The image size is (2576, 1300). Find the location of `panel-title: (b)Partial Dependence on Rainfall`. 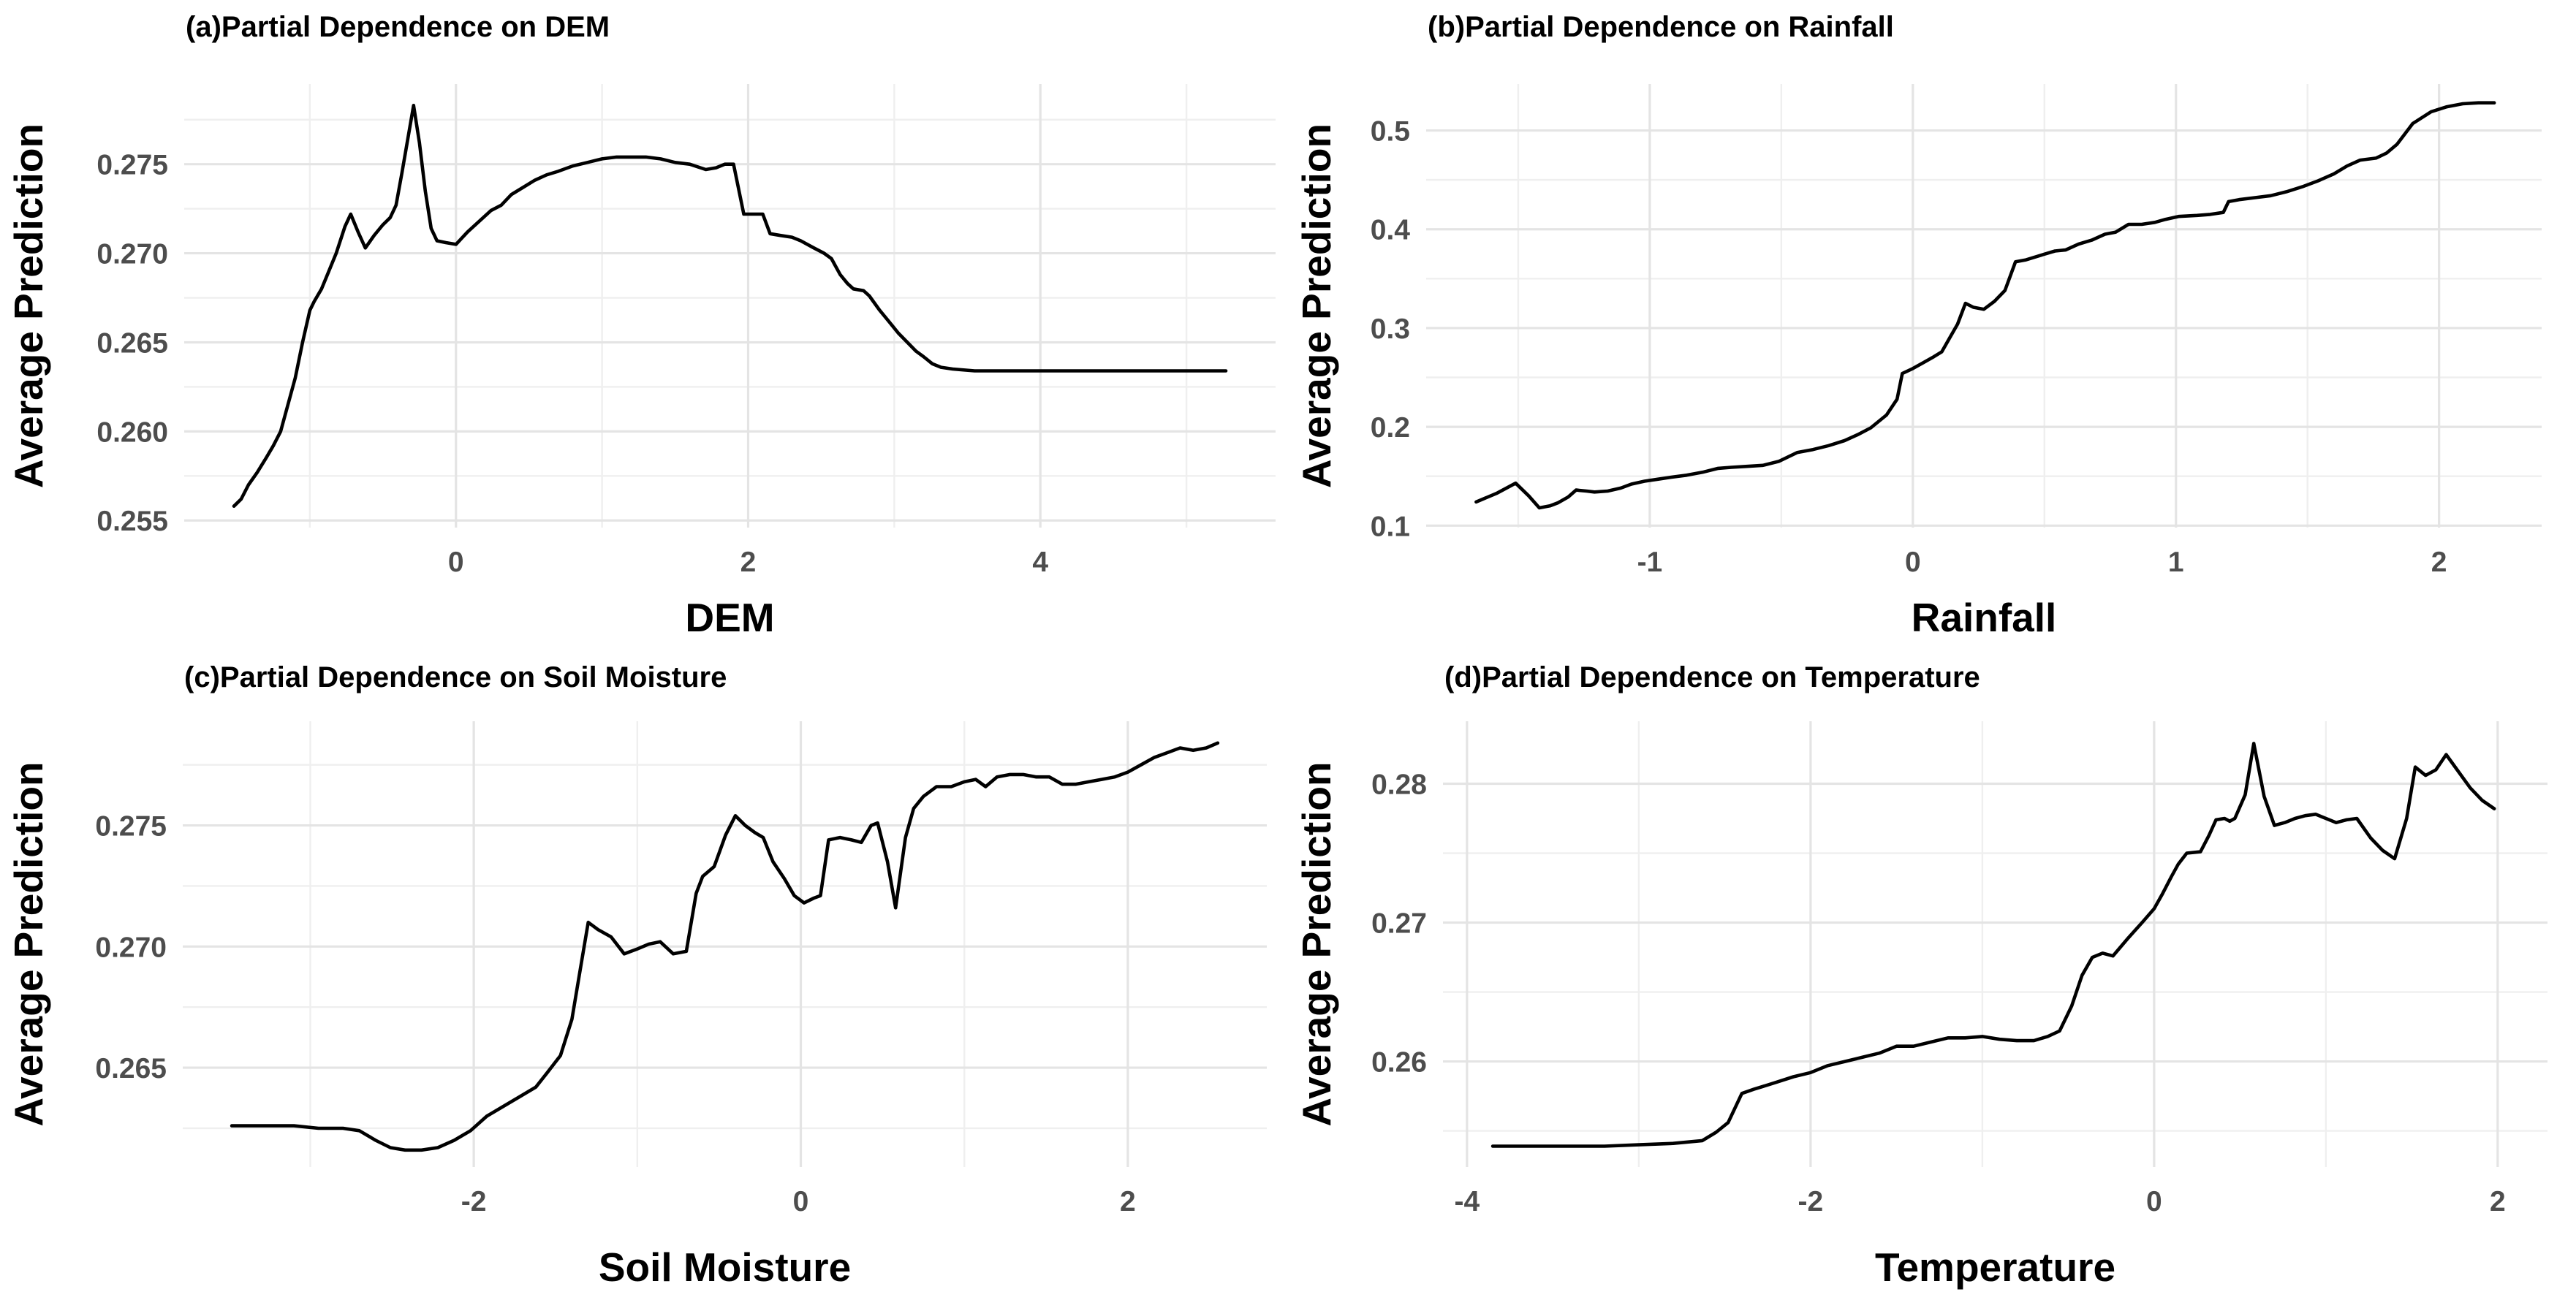

panel-title: (b)Partial Dependence on Rainfall is located at coordinates (1661, 27).